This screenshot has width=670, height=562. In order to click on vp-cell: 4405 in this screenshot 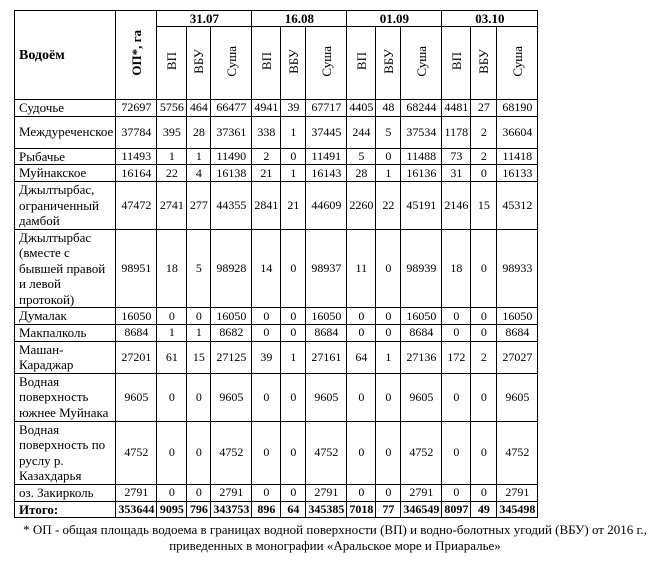, I will do `click(361, 108)`.